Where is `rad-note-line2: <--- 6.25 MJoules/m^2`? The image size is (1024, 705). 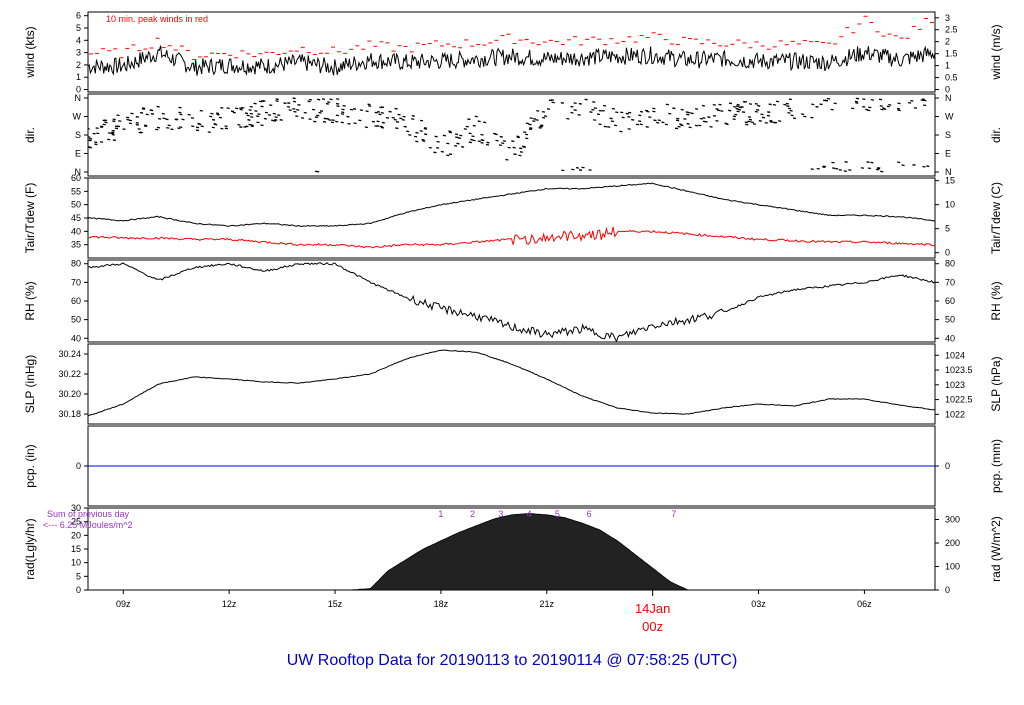
rad-note-line2: <--- 6.25 MJoules/m^2 is located at coordinates (88, 525).